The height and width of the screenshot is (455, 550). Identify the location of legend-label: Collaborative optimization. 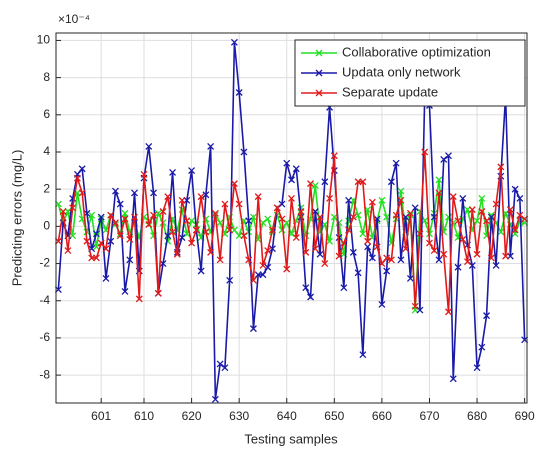
(416, 51).